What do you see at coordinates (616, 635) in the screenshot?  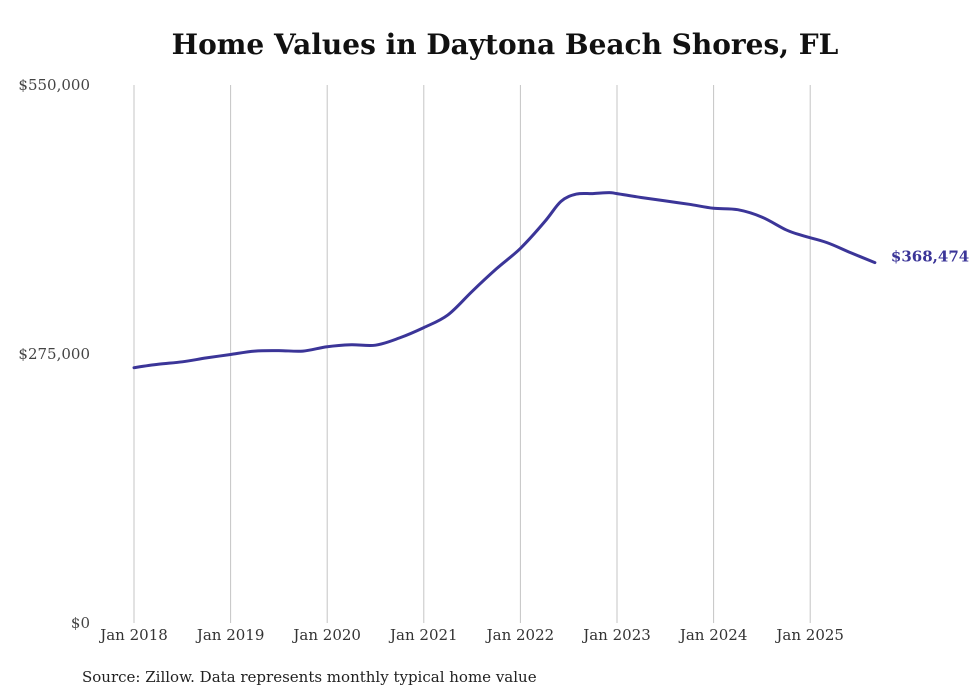 I see `x-tick-label: Jan 2023` at bounding box center [616, 635].